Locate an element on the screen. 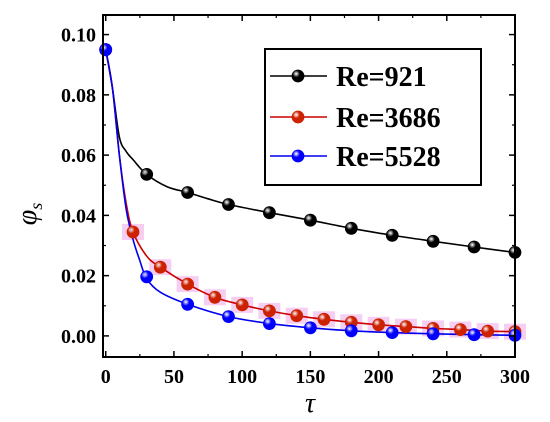  x-tick-label: 150 is located at coordinates (310, 377).